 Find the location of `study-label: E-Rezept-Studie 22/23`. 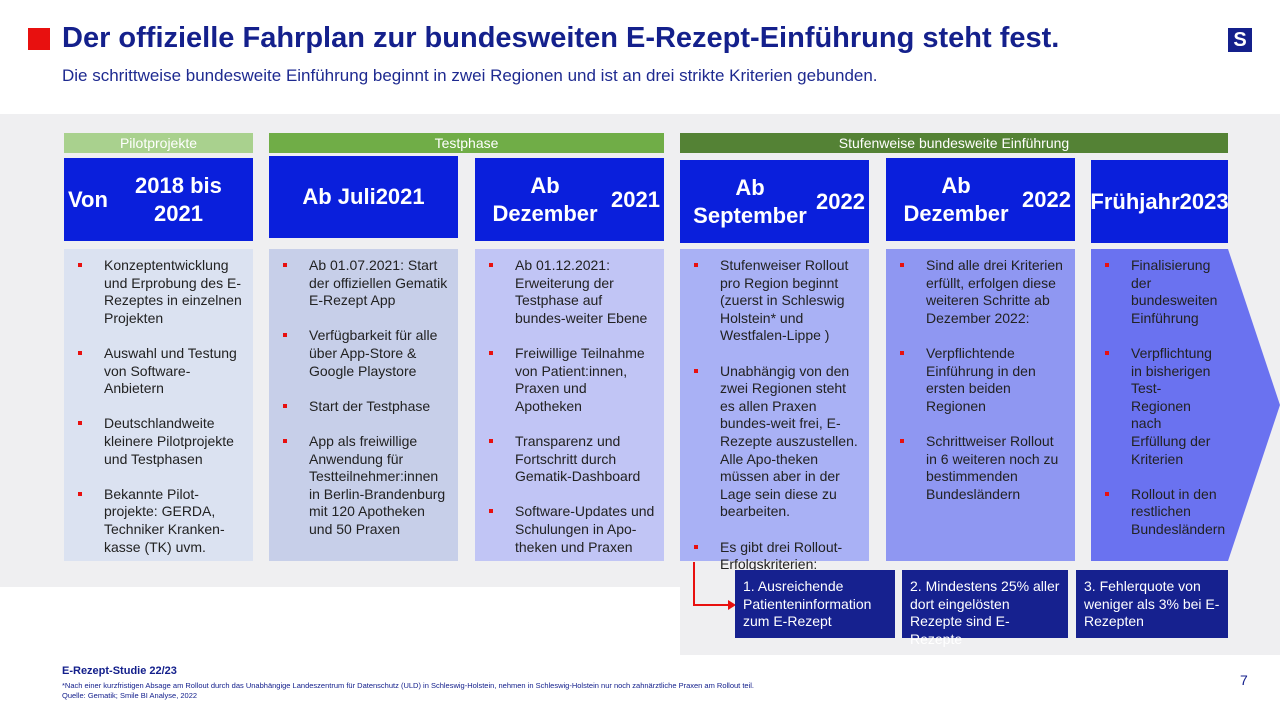

study-label: E-Rezept-Studie 22/23 is located at coordinates (119, 671).